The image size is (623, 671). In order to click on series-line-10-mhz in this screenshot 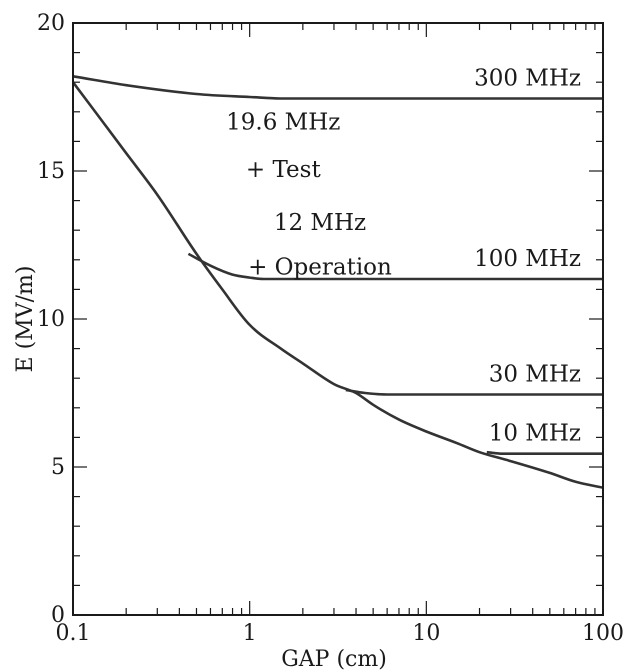, I will do `click(544, 453)`.